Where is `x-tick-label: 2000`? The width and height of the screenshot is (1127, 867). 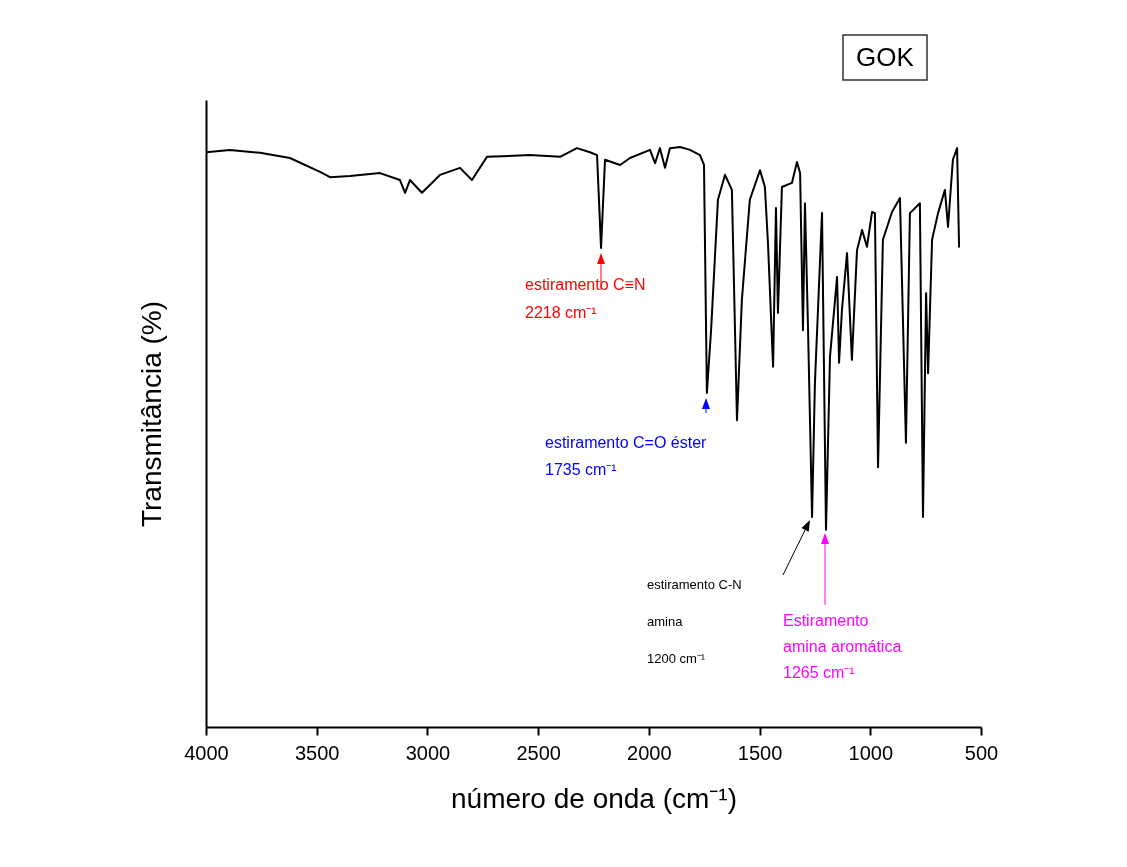
x-tick-label: 2000 is located at coordinates (649, 752).